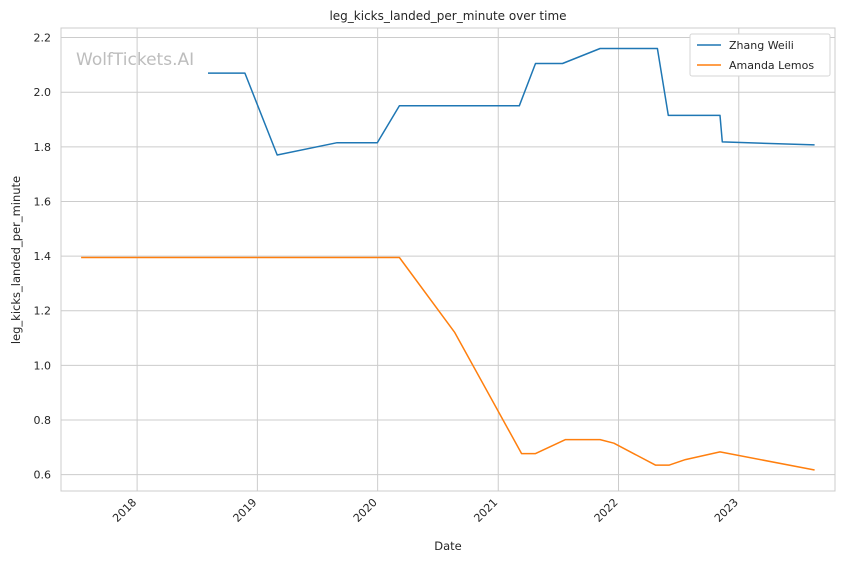 Image resolution: width=844 pixels, height=561 pixels. I want to click on legend-label-amanda-lemos: Amanda Lemos, so click(771, 65).